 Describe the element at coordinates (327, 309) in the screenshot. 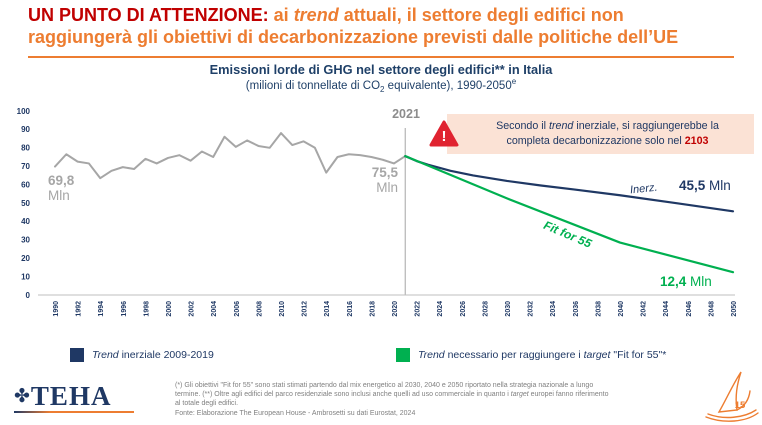

I see `x-tick-label: 2014` at that location.